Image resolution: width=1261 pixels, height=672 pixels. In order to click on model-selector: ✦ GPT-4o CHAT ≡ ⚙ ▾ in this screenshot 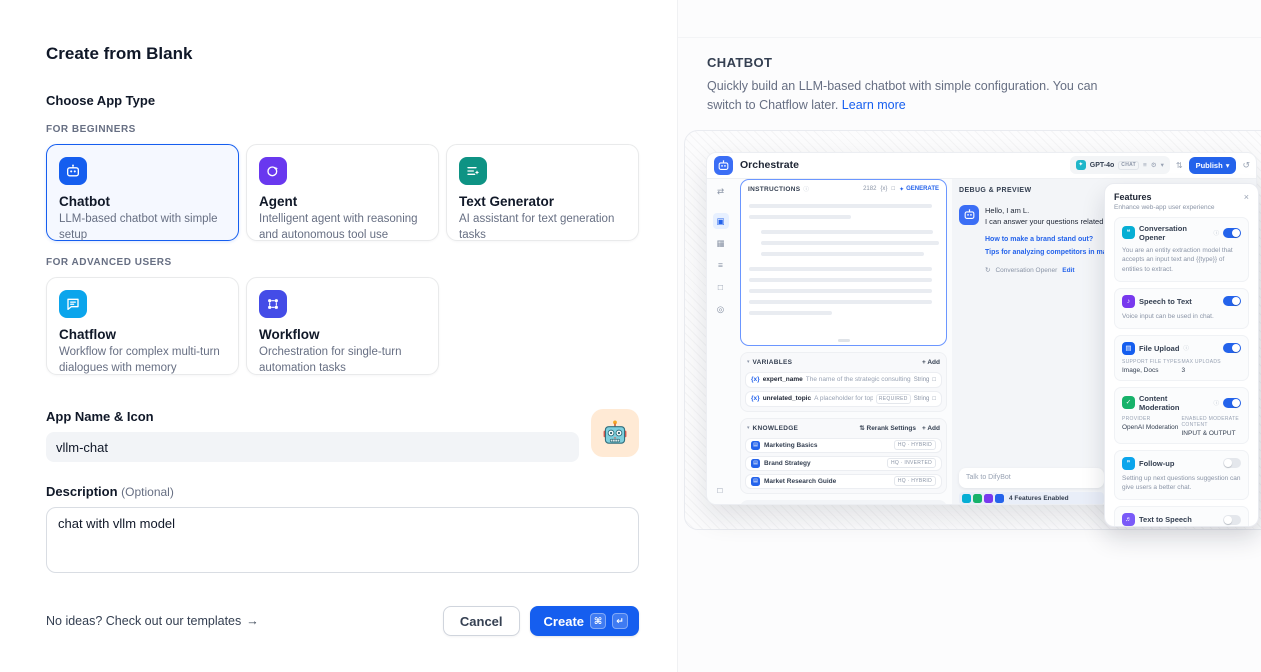, I will do `click(1119, 165)`.